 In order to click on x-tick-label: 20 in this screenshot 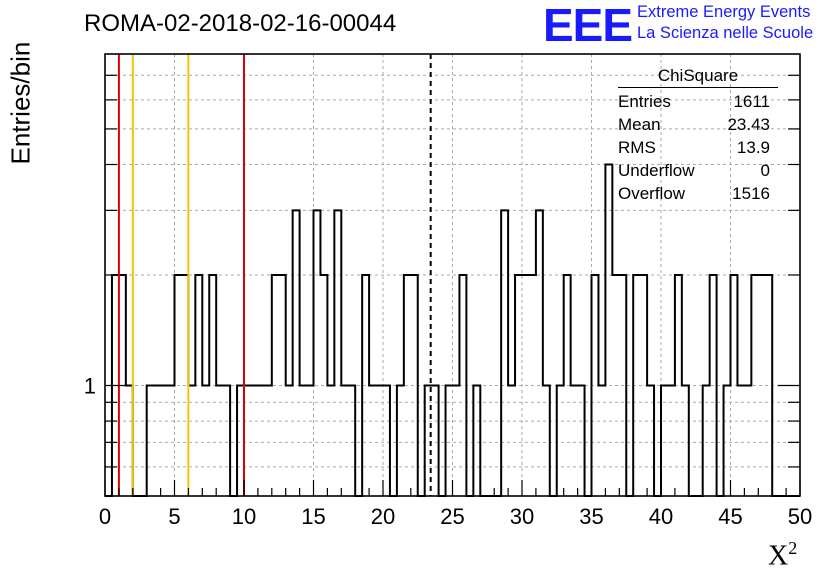, I will do `click(383, 516)`.